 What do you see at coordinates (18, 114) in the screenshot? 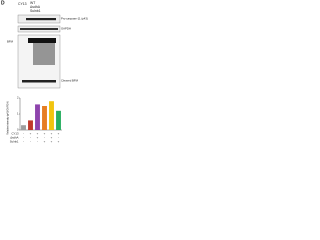
I see `y-tick-label: 1` at bounding box center [18, 114].